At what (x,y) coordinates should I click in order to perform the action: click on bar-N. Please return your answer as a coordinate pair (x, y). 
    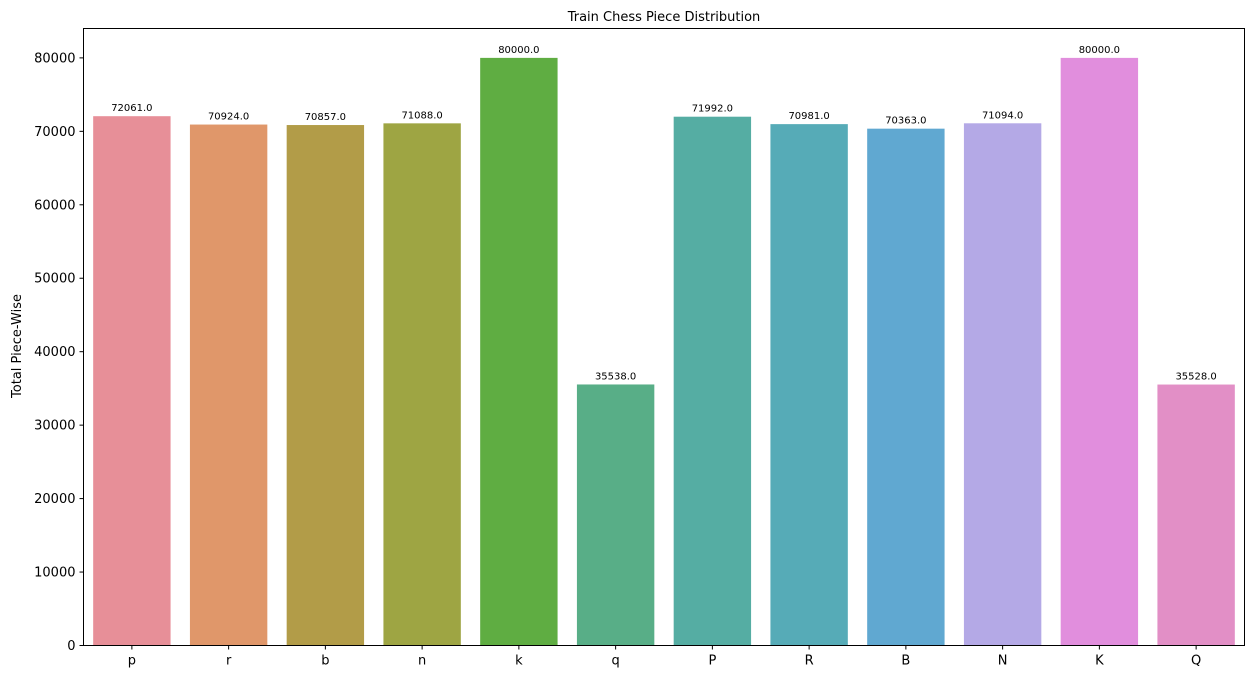
    Looking at the image, I should click on (1002, 384).